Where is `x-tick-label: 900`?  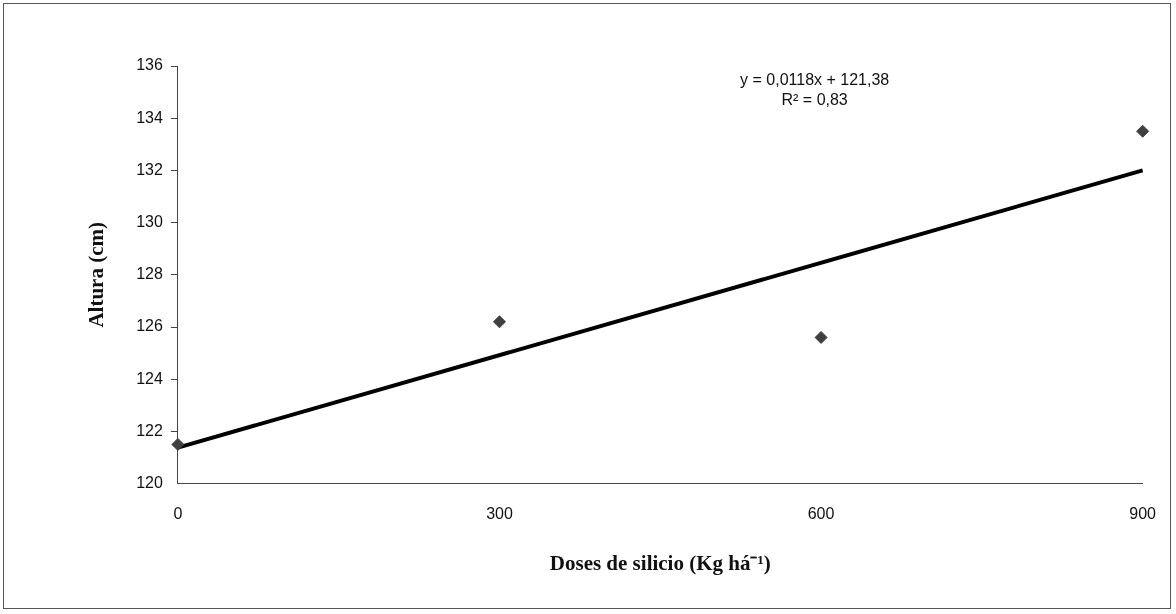
x-tick-label: 900 is located at coordinates (1143, 513).